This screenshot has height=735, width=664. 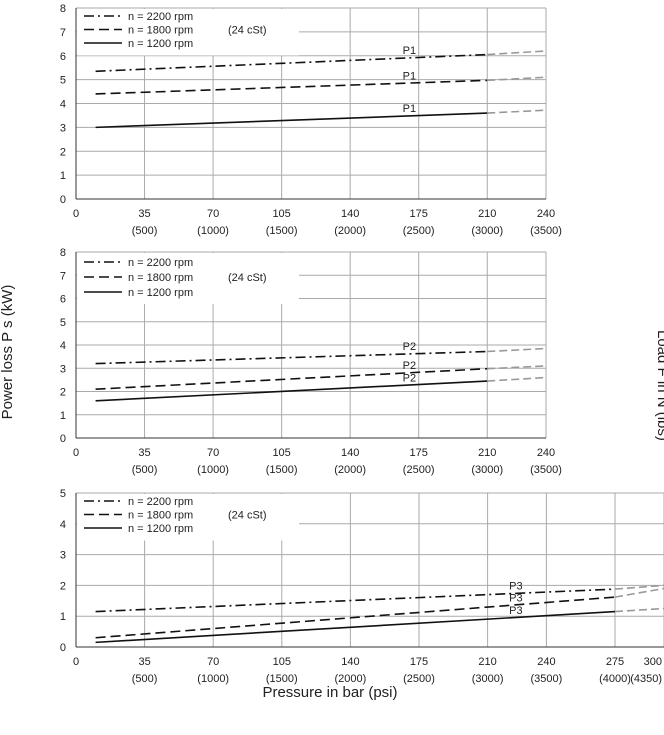 I want to click on series-solid: P3, so click(x=379, y=624).